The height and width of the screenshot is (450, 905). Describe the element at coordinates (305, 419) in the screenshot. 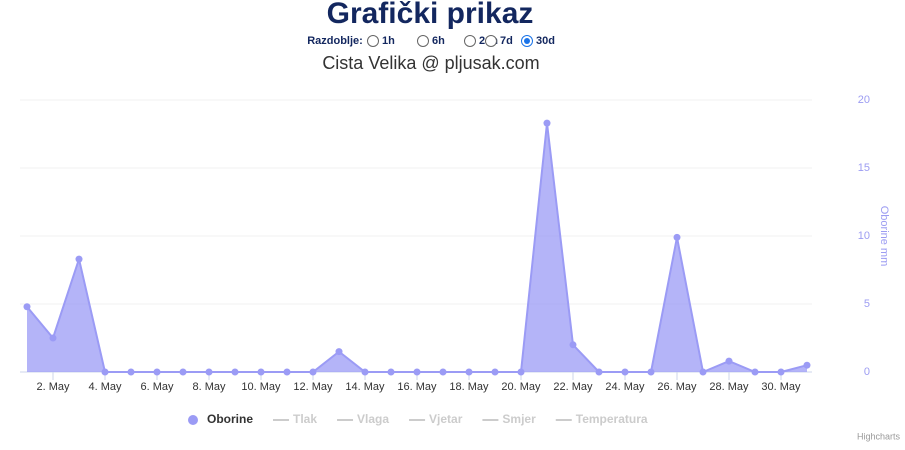

I see `legend-item: Tlak` at that location.